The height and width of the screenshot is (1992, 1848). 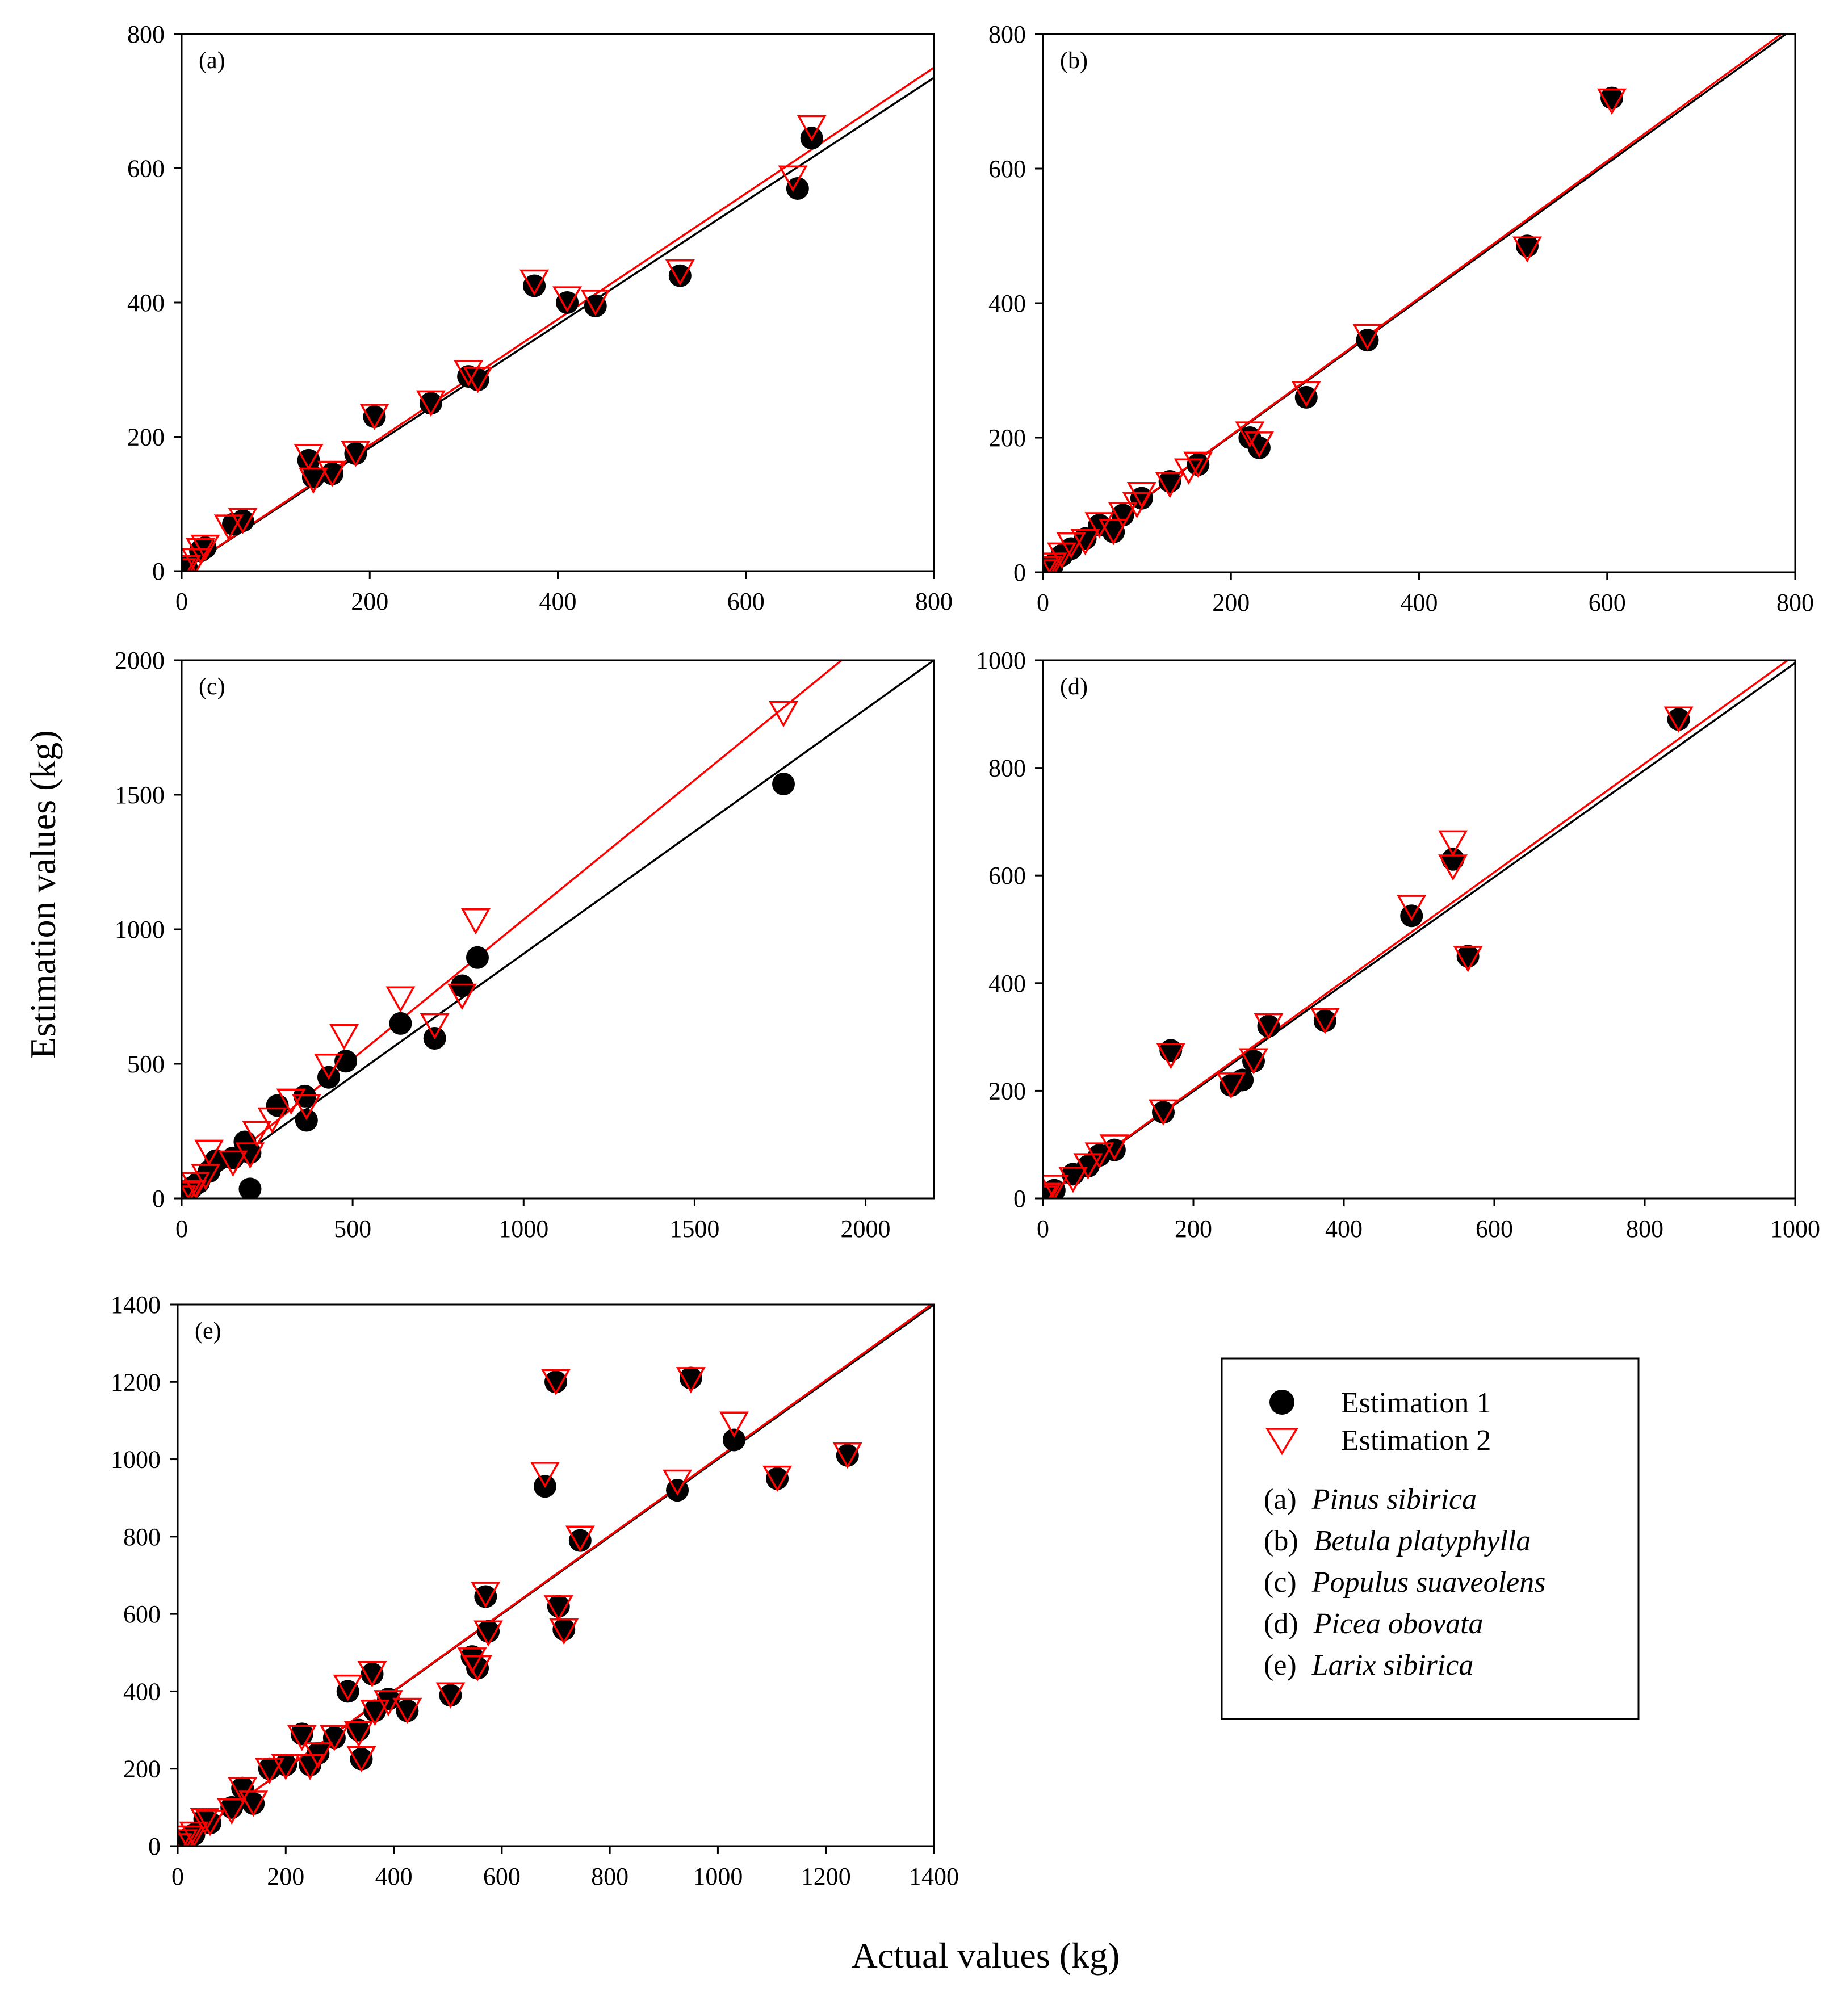 What do you see at coordinates (1416, 1403) in the screenshot?
I see `legend-label-estimation-1: Estimation 1` at bounding box center [1416, 1403].